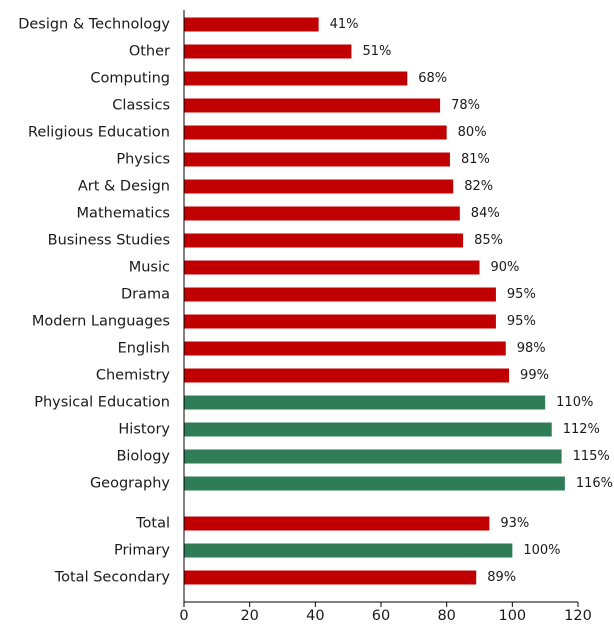 The image size is (614, 624). Describe the element at coordinates (472, 132) in the screenshot. I see `value-label-religious-education: 80%` at that location.